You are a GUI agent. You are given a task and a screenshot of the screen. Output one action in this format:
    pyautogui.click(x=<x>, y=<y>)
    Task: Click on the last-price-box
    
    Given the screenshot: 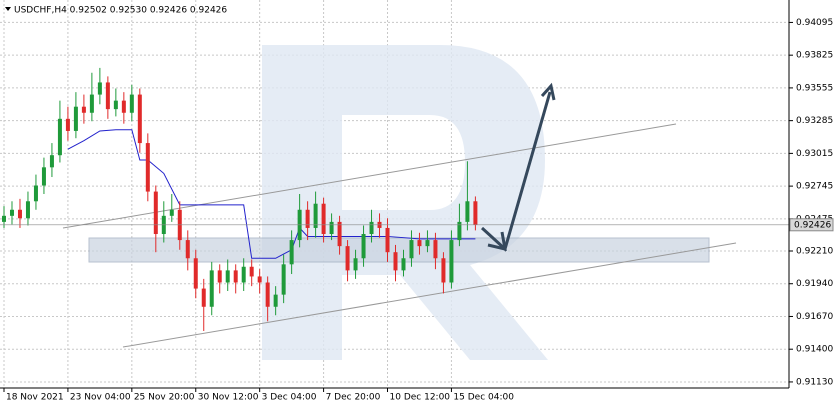 What is the action you would take?
    pyautogui.click(x=811, y=225)
    